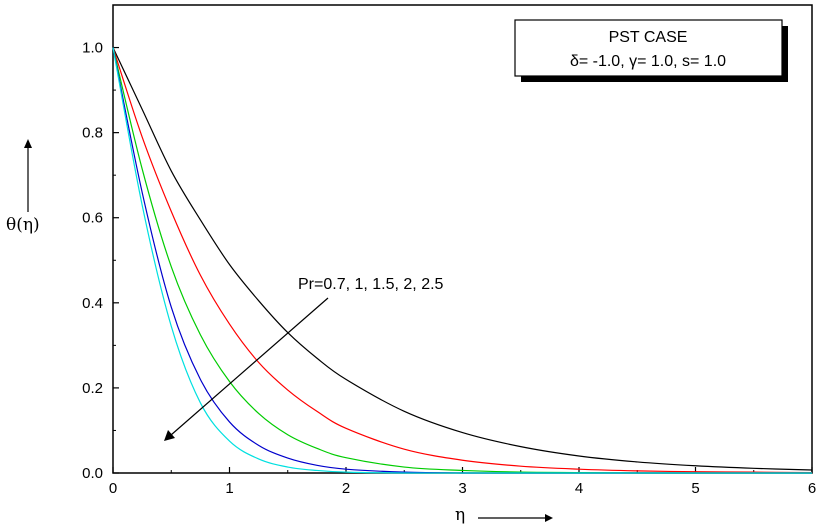  I want to click on x-tick-label: 4, so click(579, 488).